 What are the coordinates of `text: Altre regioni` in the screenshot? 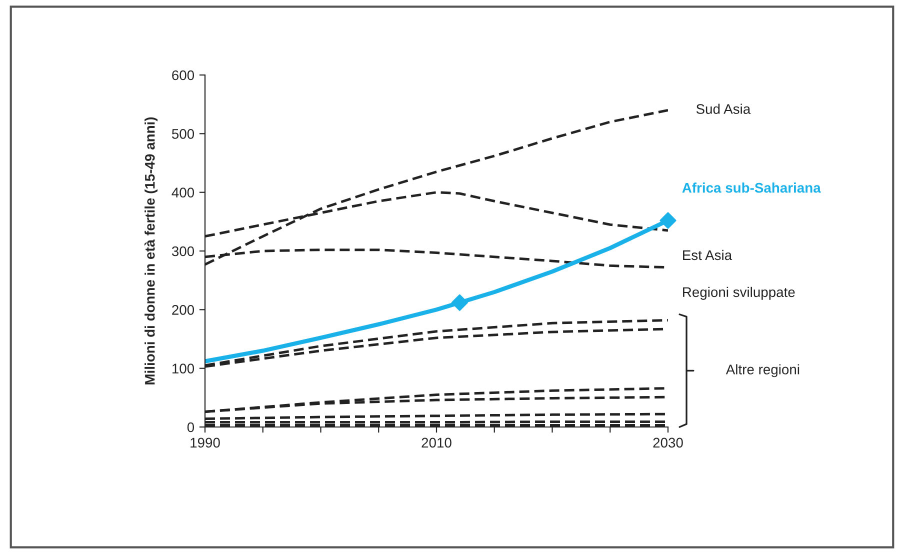 It's located at (763, 371).